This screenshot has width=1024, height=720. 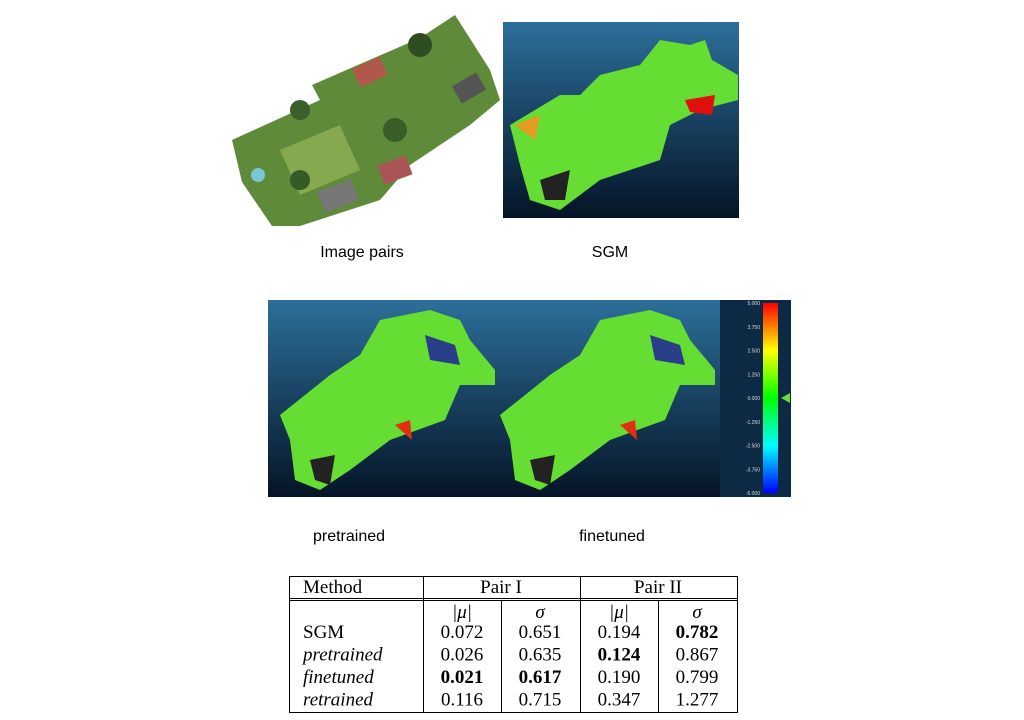 What do you see at coordinates (753, 399) in the screenshot?
I see `colorbar-label: 0.000` at bounding box center [753, 399].